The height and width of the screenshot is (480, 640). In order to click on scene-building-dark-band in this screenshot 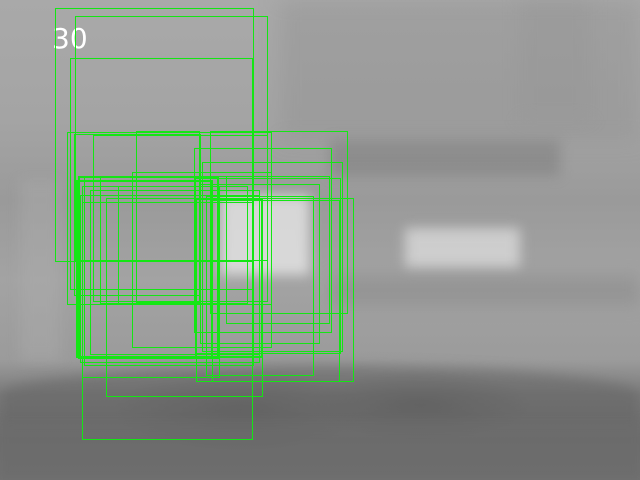, I will do `click(445, 158)`.